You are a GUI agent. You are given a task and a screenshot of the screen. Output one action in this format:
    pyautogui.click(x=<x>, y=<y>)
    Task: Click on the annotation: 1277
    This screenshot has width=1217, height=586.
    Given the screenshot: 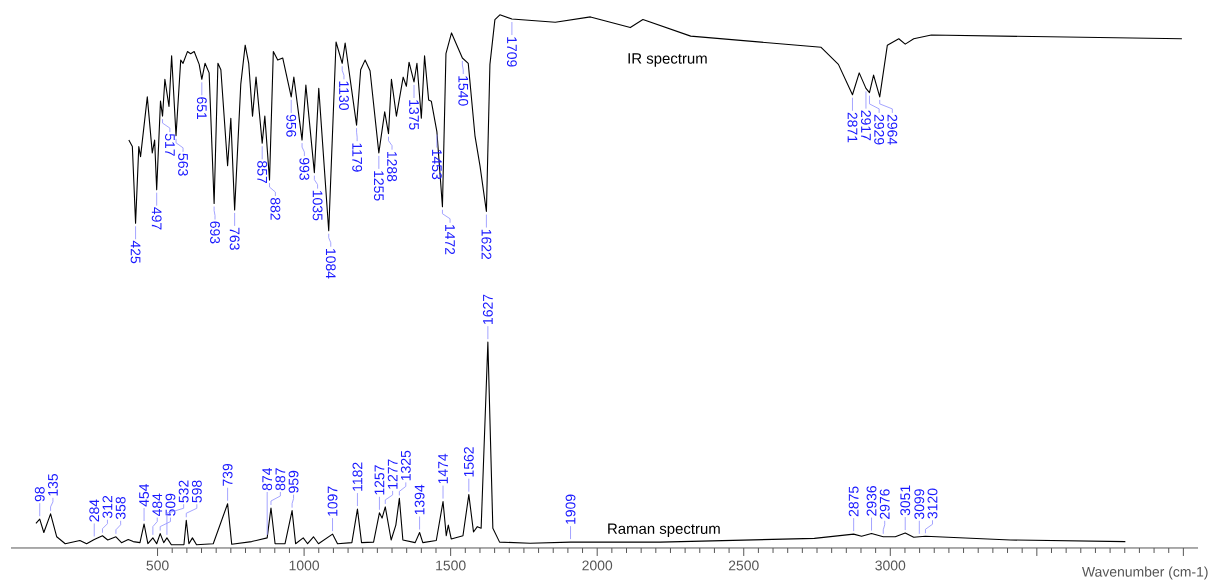 What is the action you would take?
    pyautogui.click(x=392, y=474)
    